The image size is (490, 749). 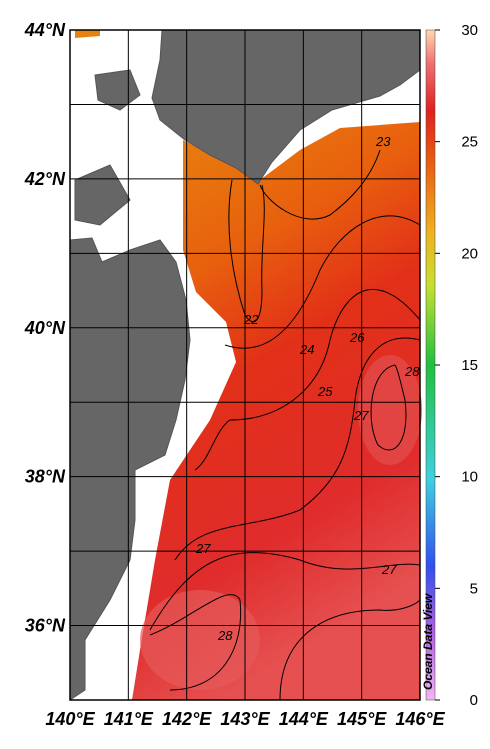 I want to click on colorbar-label: 30, so click(x=469, y=30).